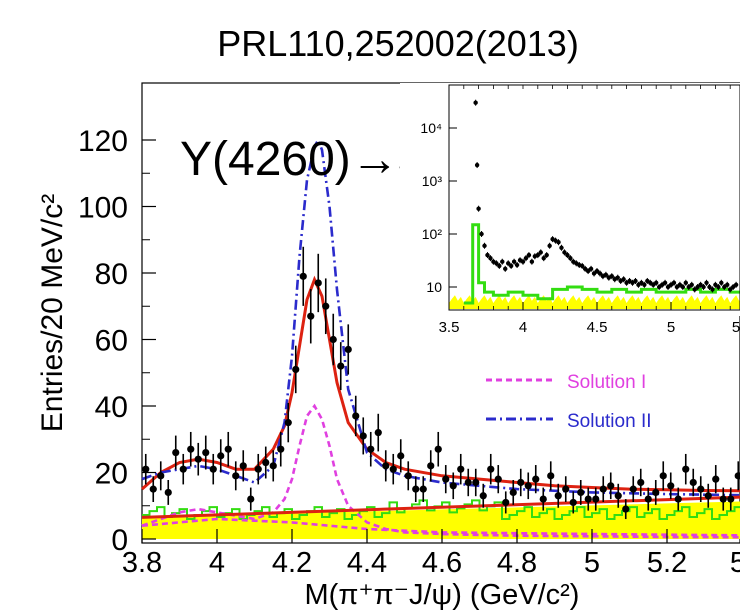 Image resolution: width=740 pixels, height=613 pixels. What do you see at coordinates (601, 264) in the screenshot?
I see `inset-histogram-line` at bounding box center [601, 264].